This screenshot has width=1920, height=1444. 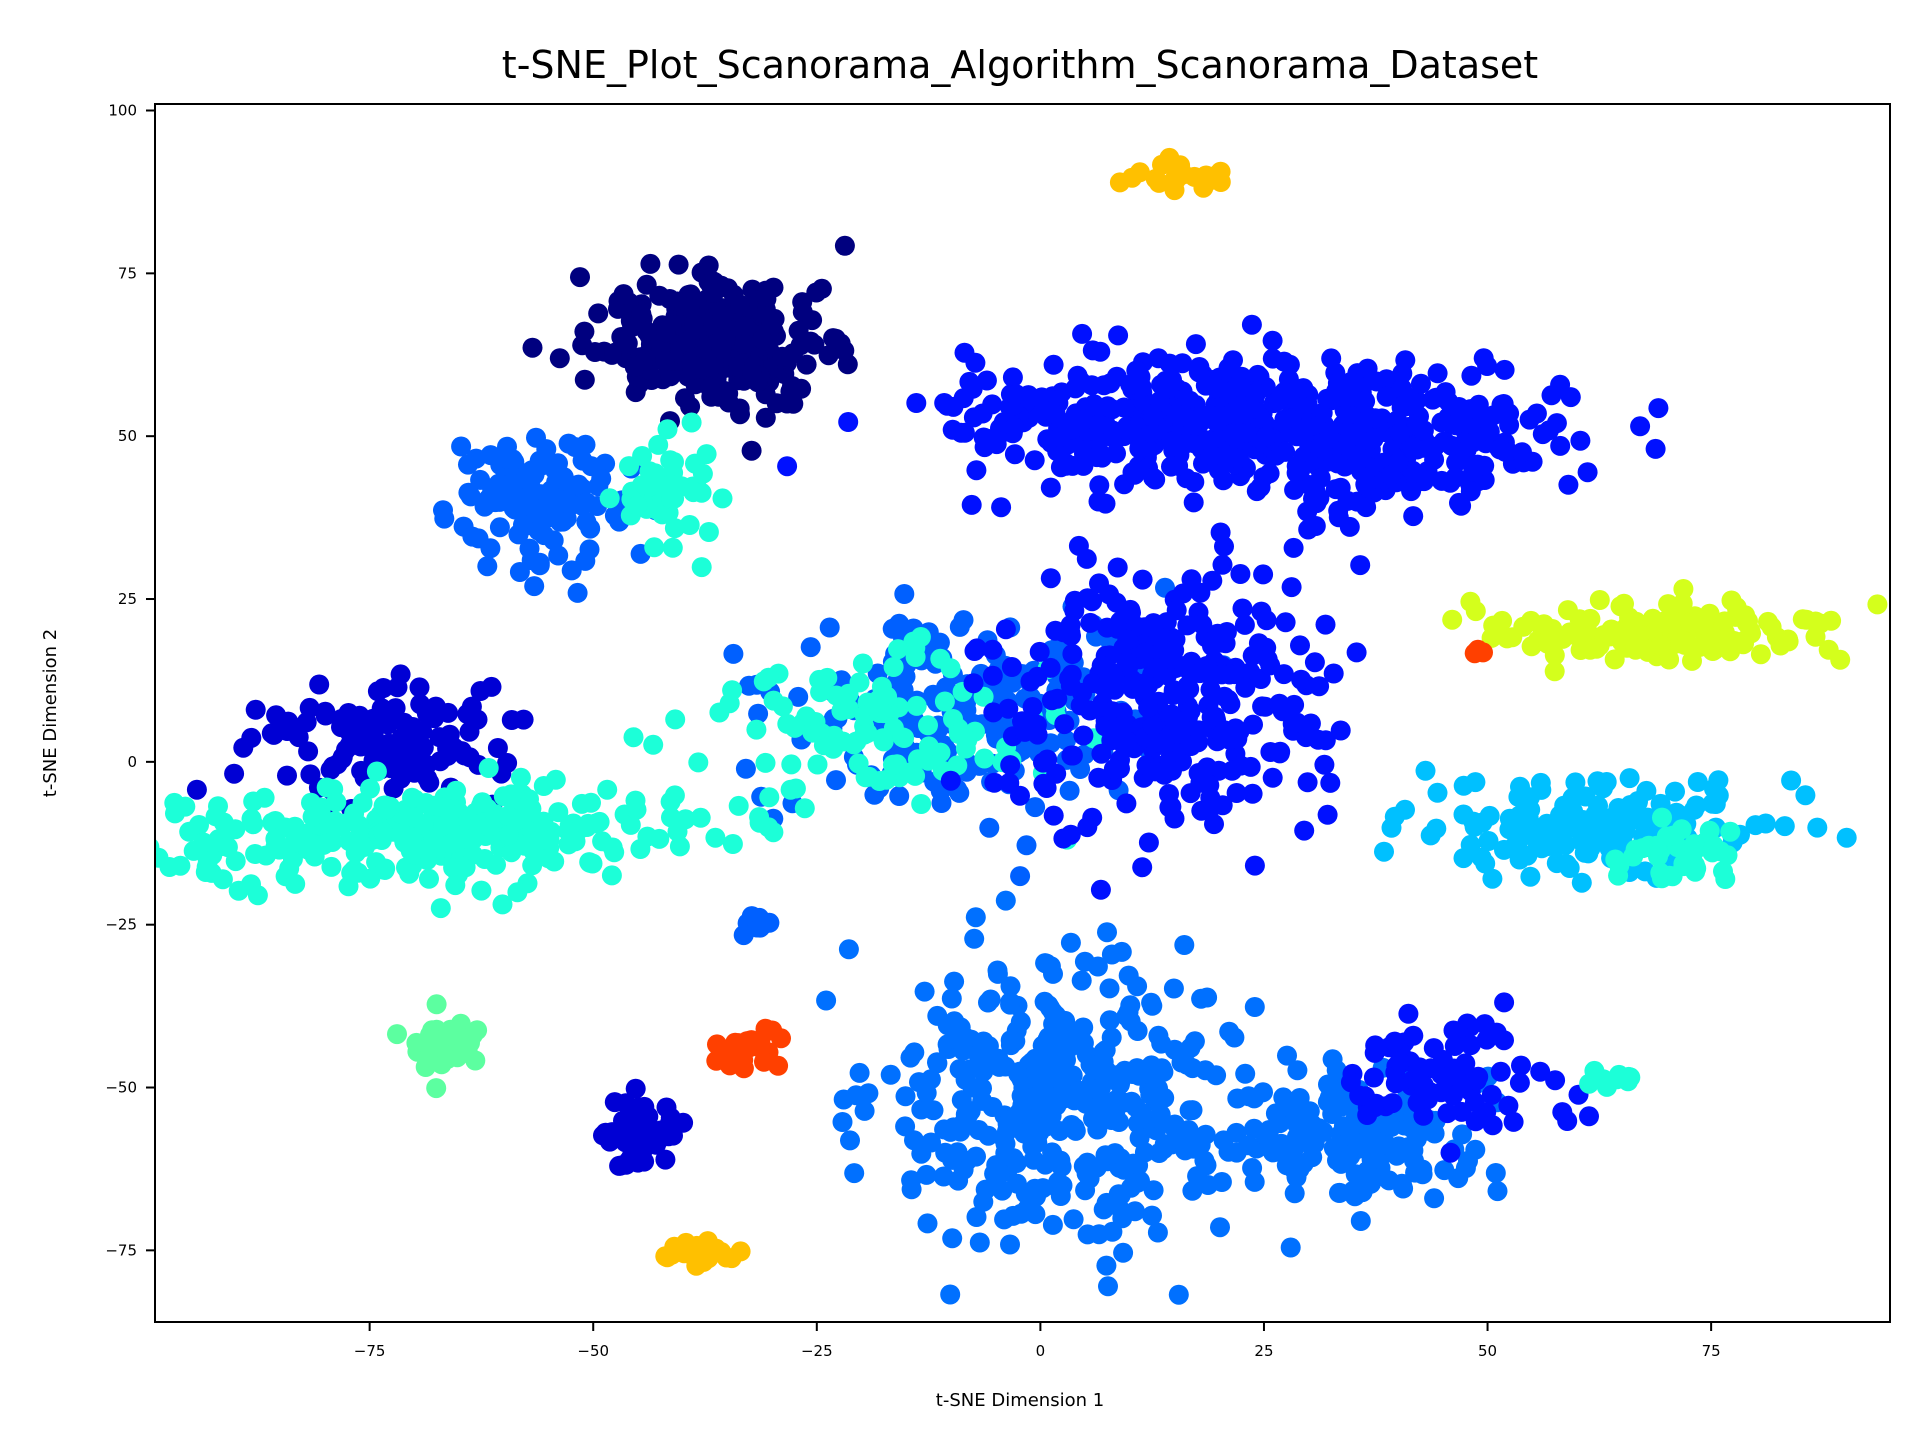 I want to click on cluster-c17, so click(x=437, y=1046).